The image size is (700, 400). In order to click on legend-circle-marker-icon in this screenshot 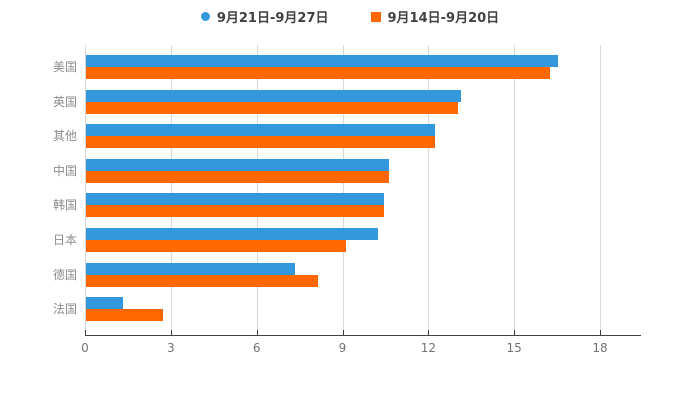, I will do `click(205, 16)`.